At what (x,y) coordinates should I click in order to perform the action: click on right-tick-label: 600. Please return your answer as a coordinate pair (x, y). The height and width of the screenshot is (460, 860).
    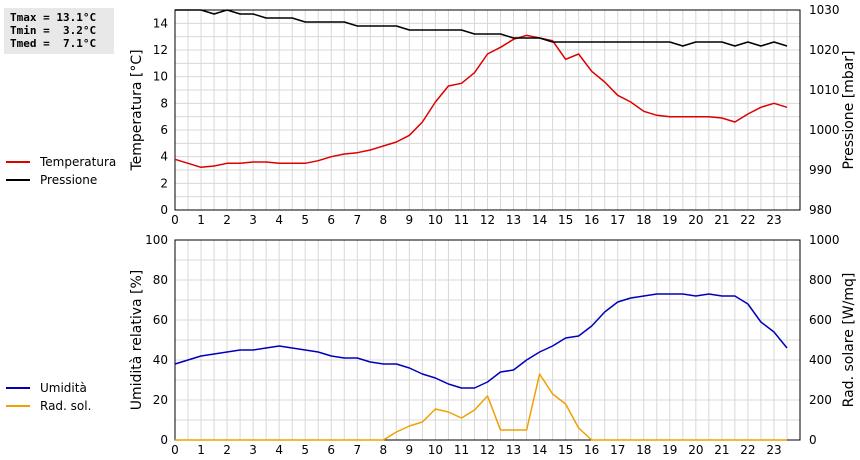
    Looking at the image, I should click on (820, 320).